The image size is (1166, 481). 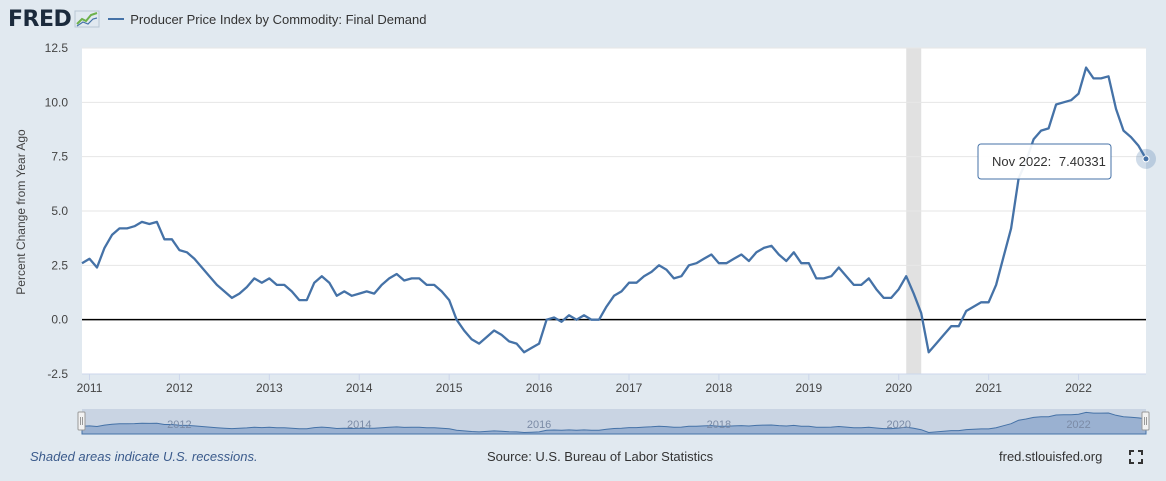 I want to click on x-tick-label: 2011, so click(x=90, y=388).